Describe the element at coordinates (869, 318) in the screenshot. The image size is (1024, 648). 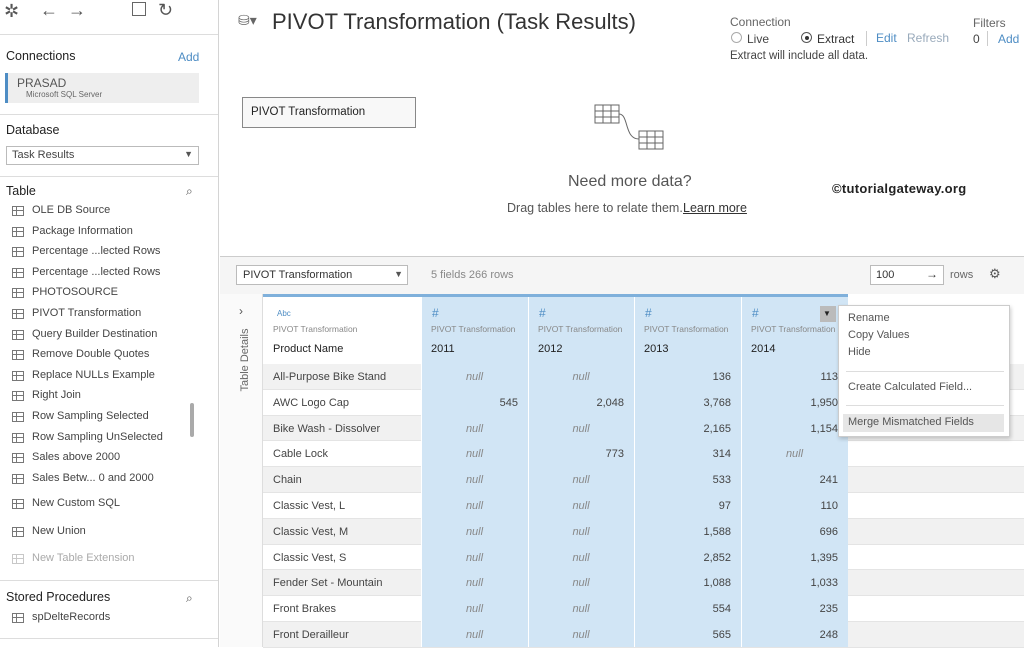
I see `menu-item: Rename` at that location.